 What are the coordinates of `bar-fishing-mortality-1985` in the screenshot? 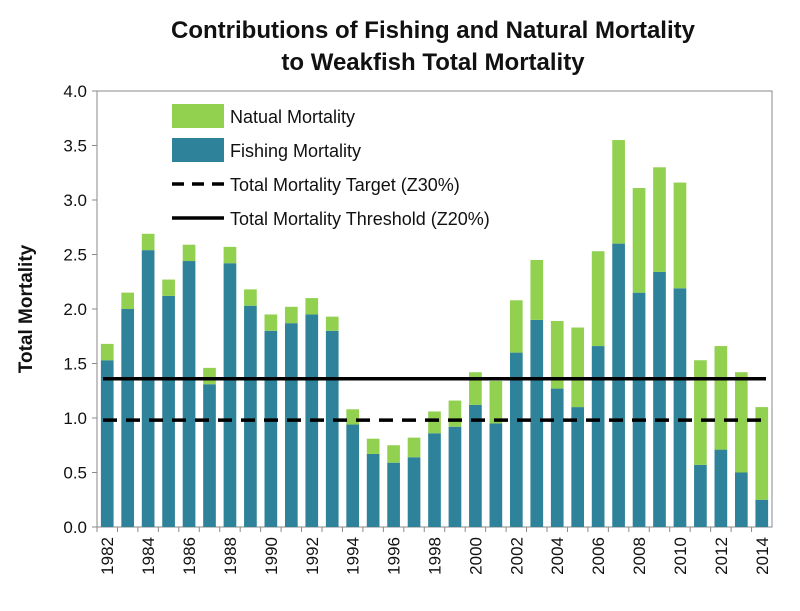 It's located at (168, 411).